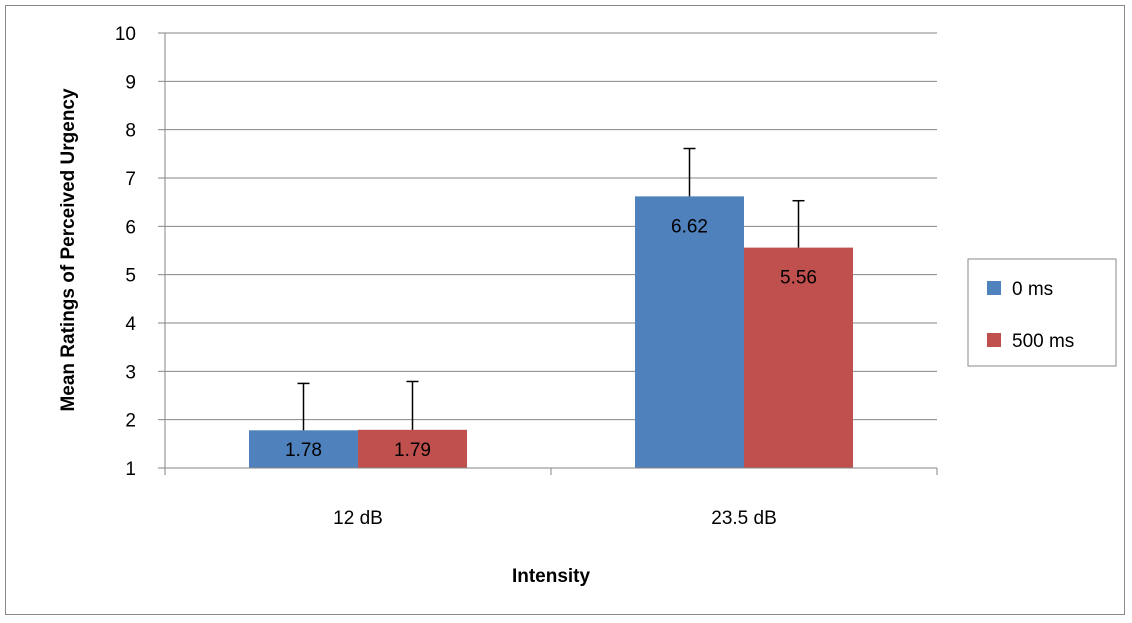 The image size is (1132, 623). I want to click on data-label-0ms-0: 1.78, so click(303, 450).